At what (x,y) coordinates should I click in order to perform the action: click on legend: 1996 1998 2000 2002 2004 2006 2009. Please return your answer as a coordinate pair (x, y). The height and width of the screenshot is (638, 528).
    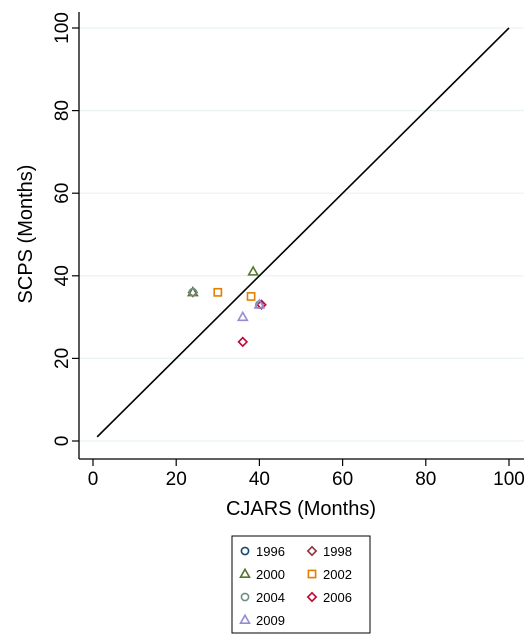
    Looking at the image, I should click on (301, 584).